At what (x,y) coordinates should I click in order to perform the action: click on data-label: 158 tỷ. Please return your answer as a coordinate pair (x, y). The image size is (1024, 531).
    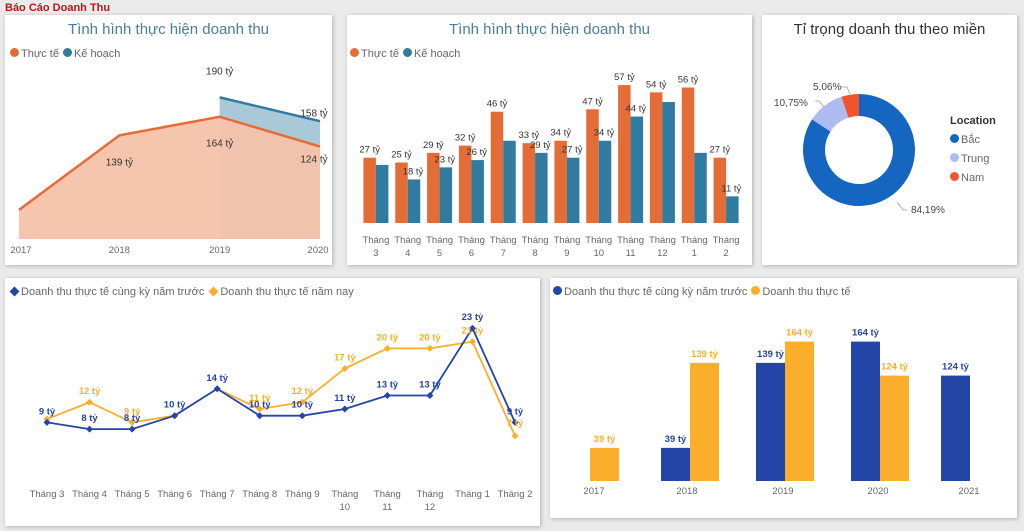
    Looking at the image, I should click on (313, 114).